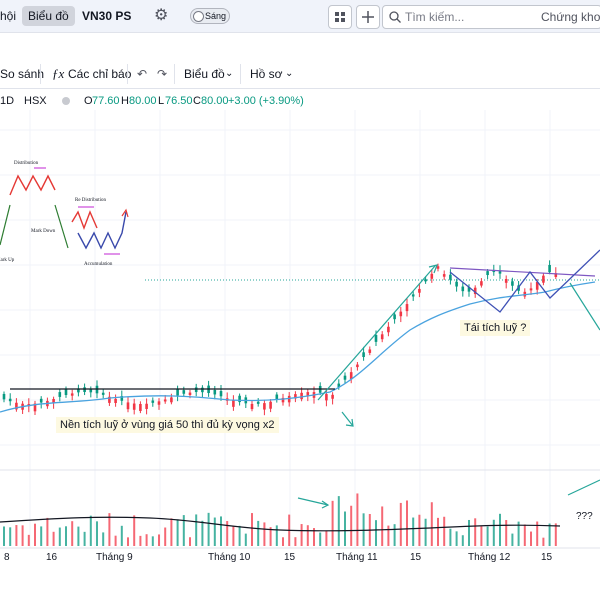 The width and height of the screenshot is (600, 600). I want to click on exchange-label: HSX, so click(35, 101).